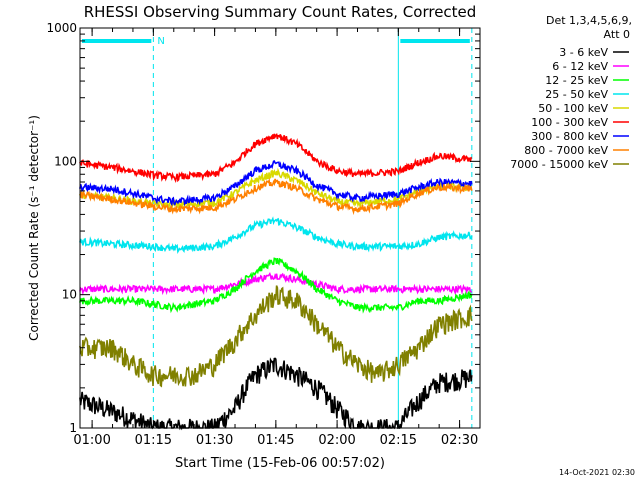 Image resolution: width=640 pixels, height=480 pixels. I want to click on x-tick-label-6: 02:30, so click(459, 440).